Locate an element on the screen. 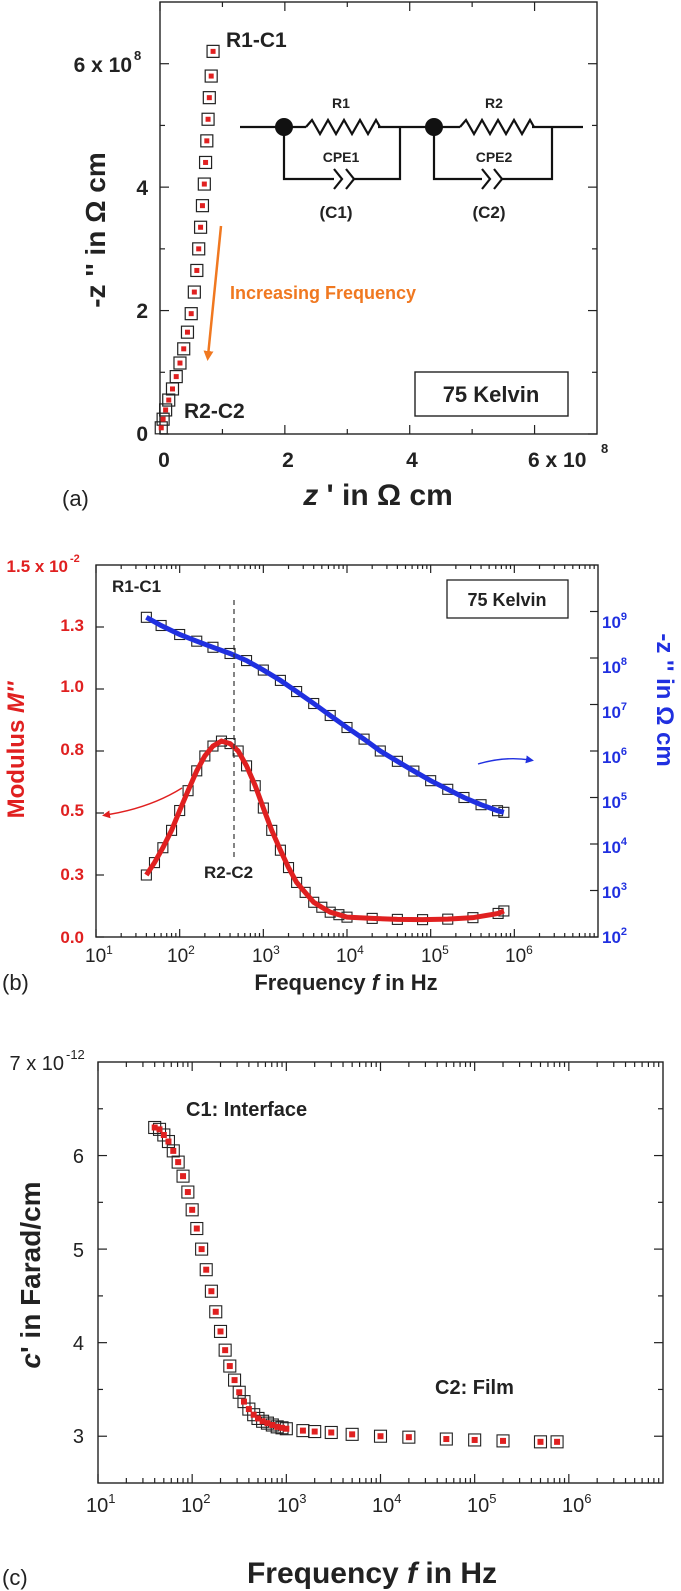 The width and height of the screenshot is (681, 1591). y-tick-exponent: 8 is located at coordinates (137, 55).